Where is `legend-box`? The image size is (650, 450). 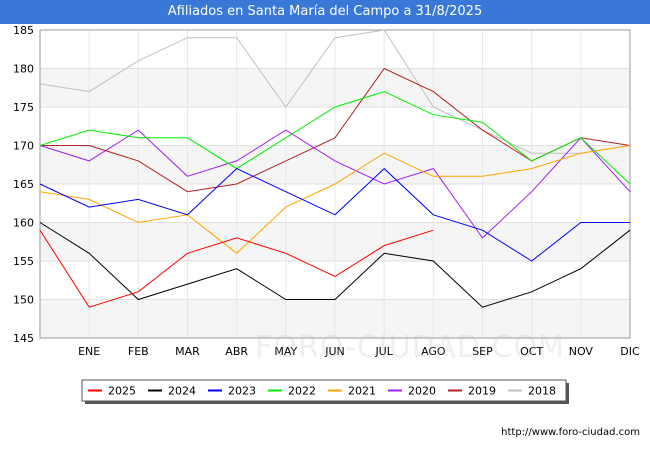 legend-box is located at coordinates (324, 390).